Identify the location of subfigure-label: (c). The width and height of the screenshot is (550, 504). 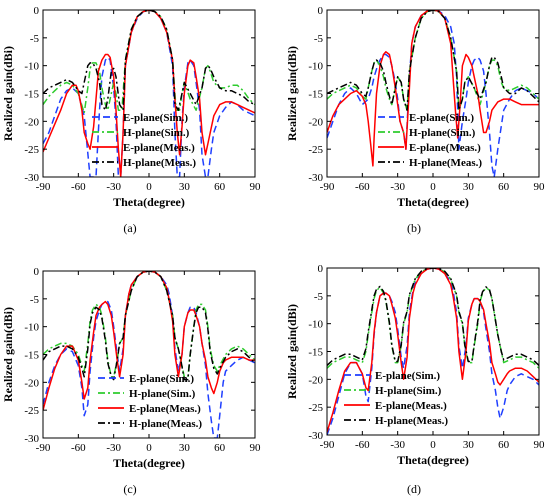
(129, 489).